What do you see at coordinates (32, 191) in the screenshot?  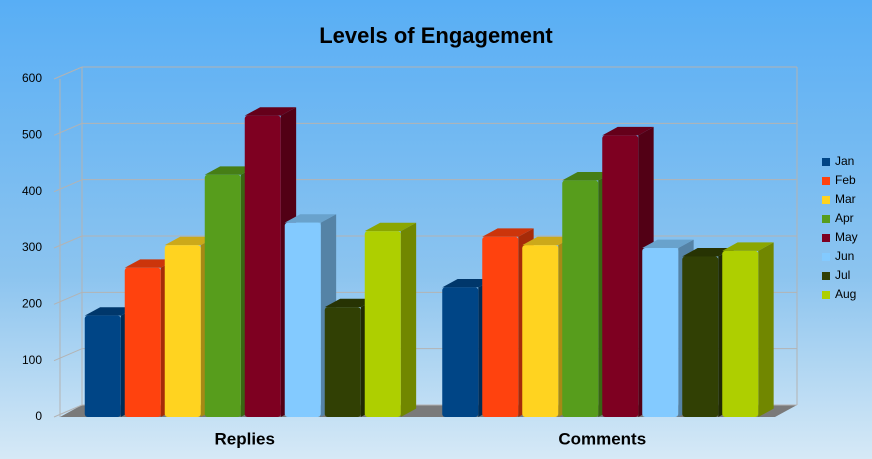 I see `y-tick-label: 400` at bounding box center [32, 191].